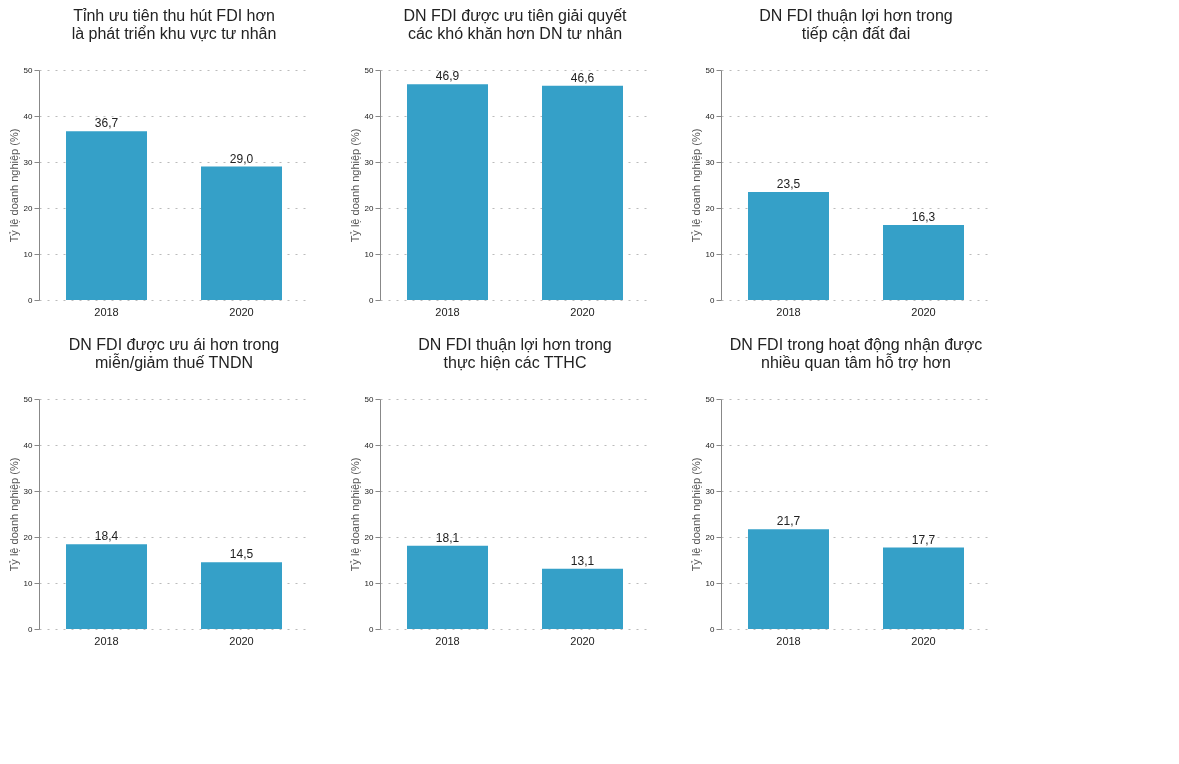  I want to click on data-label: 46,6, so click(582, 77).